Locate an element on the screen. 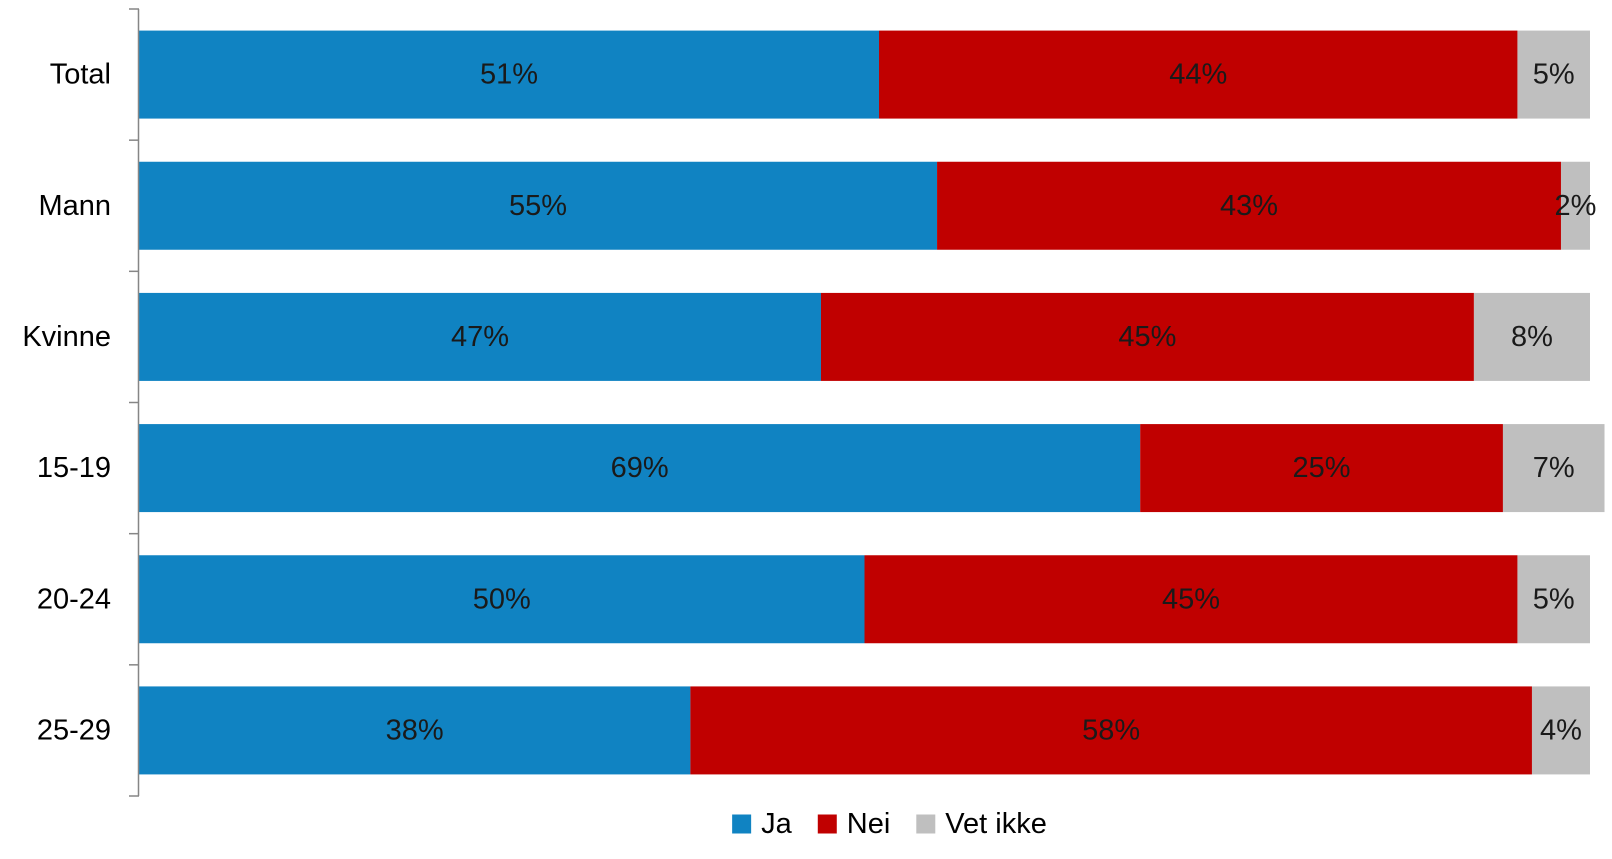  legend-label-nei: Nei is located at coordinates (869, 824).